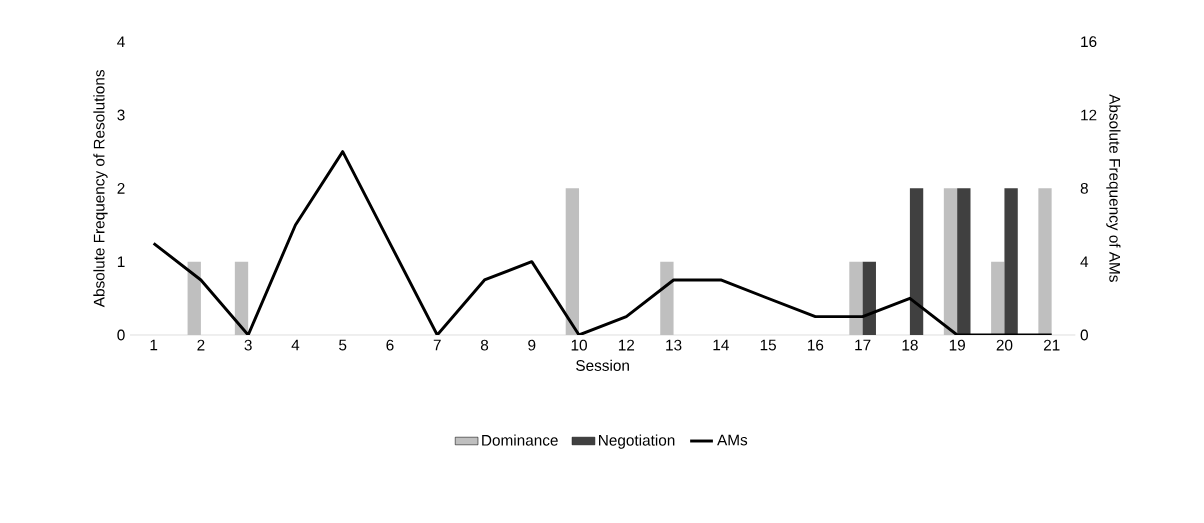  Describe the element at coordinates (626, 345) in the screenshot. I see `x-tick-label: 12` at that location.